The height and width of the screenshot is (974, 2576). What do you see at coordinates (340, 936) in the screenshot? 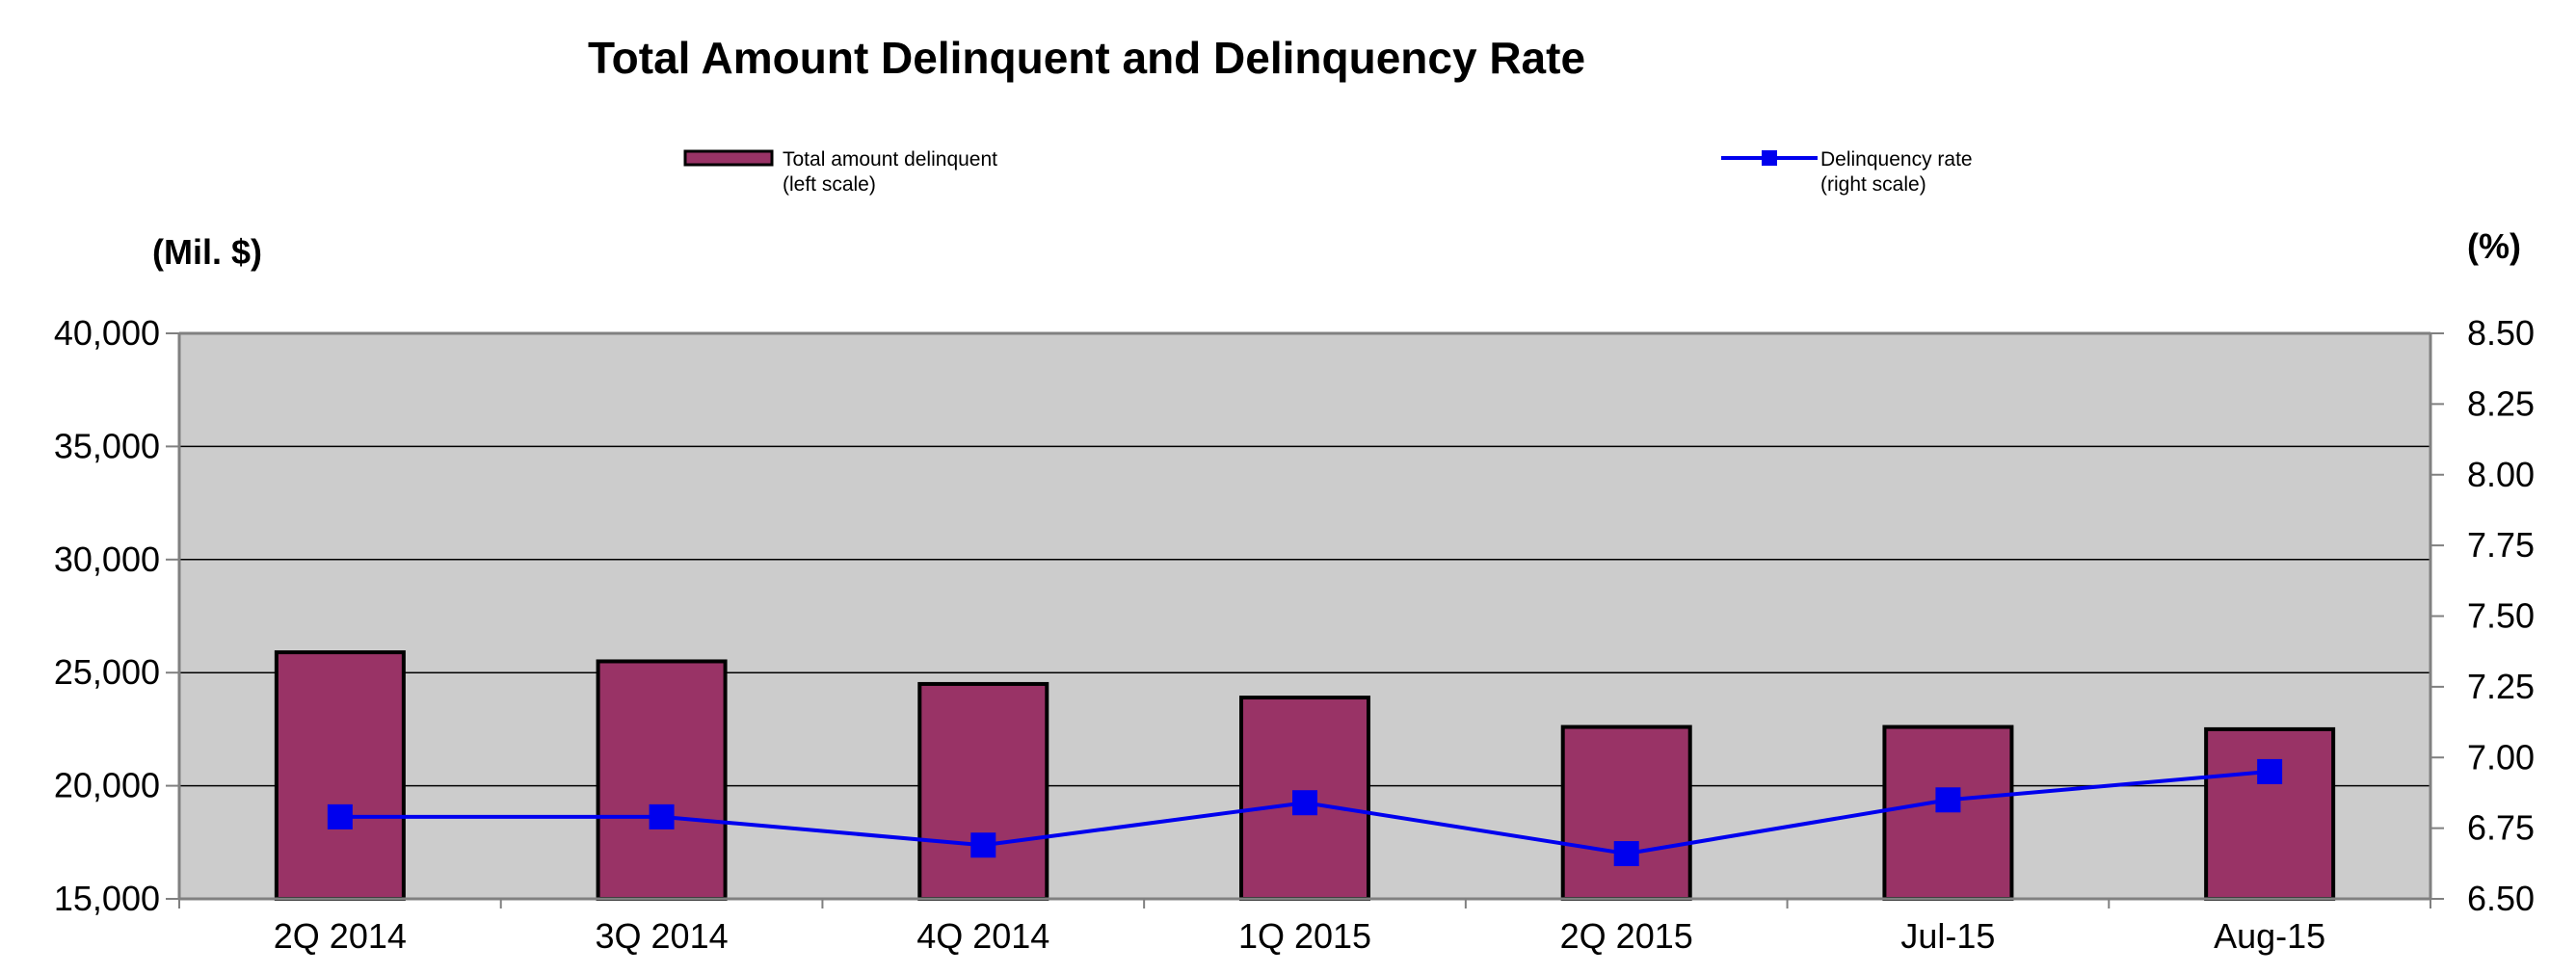
I see `category-label: 2Q 2014` at bounding box center [340, 936].